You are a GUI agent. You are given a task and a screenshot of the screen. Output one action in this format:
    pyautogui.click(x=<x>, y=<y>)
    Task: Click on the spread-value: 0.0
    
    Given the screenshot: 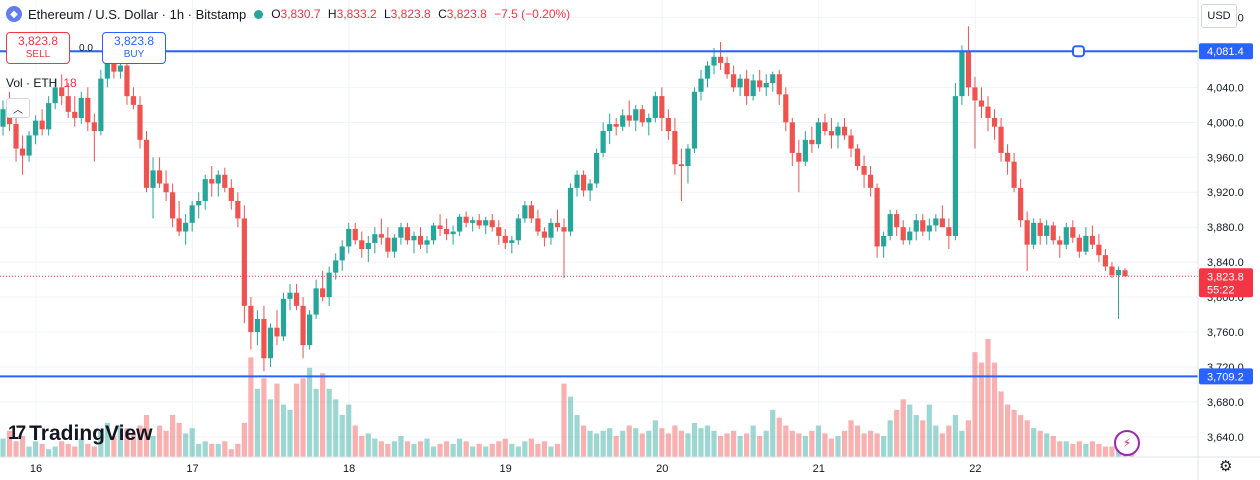 What is the action you would take?
    pyautogui.click(x=86, y=48)
    